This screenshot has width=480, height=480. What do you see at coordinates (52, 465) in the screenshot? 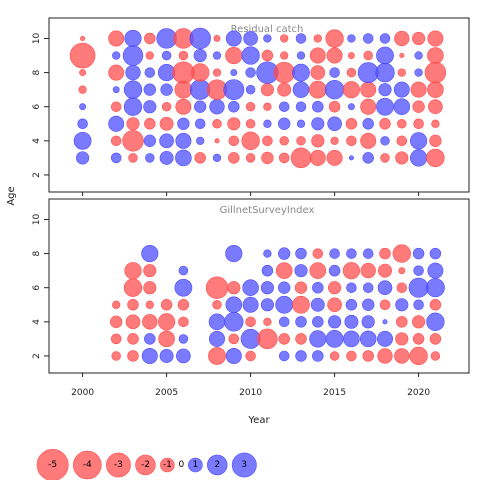
I see `legend-label: -5` at bounding box center [52, 465].